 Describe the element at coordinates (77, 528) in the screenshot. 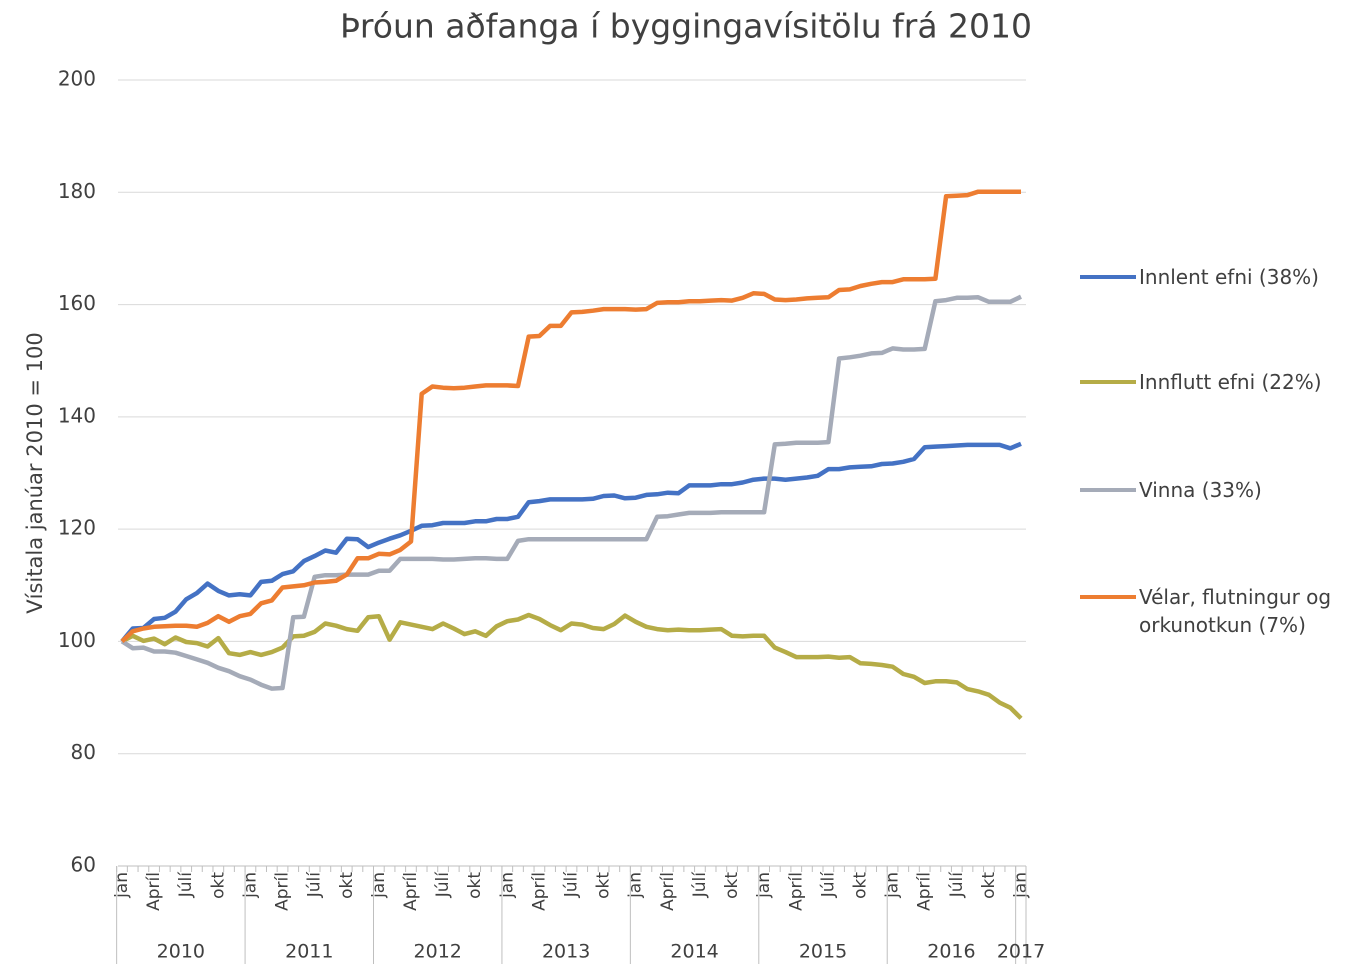

I see `y-tick-label: 120` at that location.